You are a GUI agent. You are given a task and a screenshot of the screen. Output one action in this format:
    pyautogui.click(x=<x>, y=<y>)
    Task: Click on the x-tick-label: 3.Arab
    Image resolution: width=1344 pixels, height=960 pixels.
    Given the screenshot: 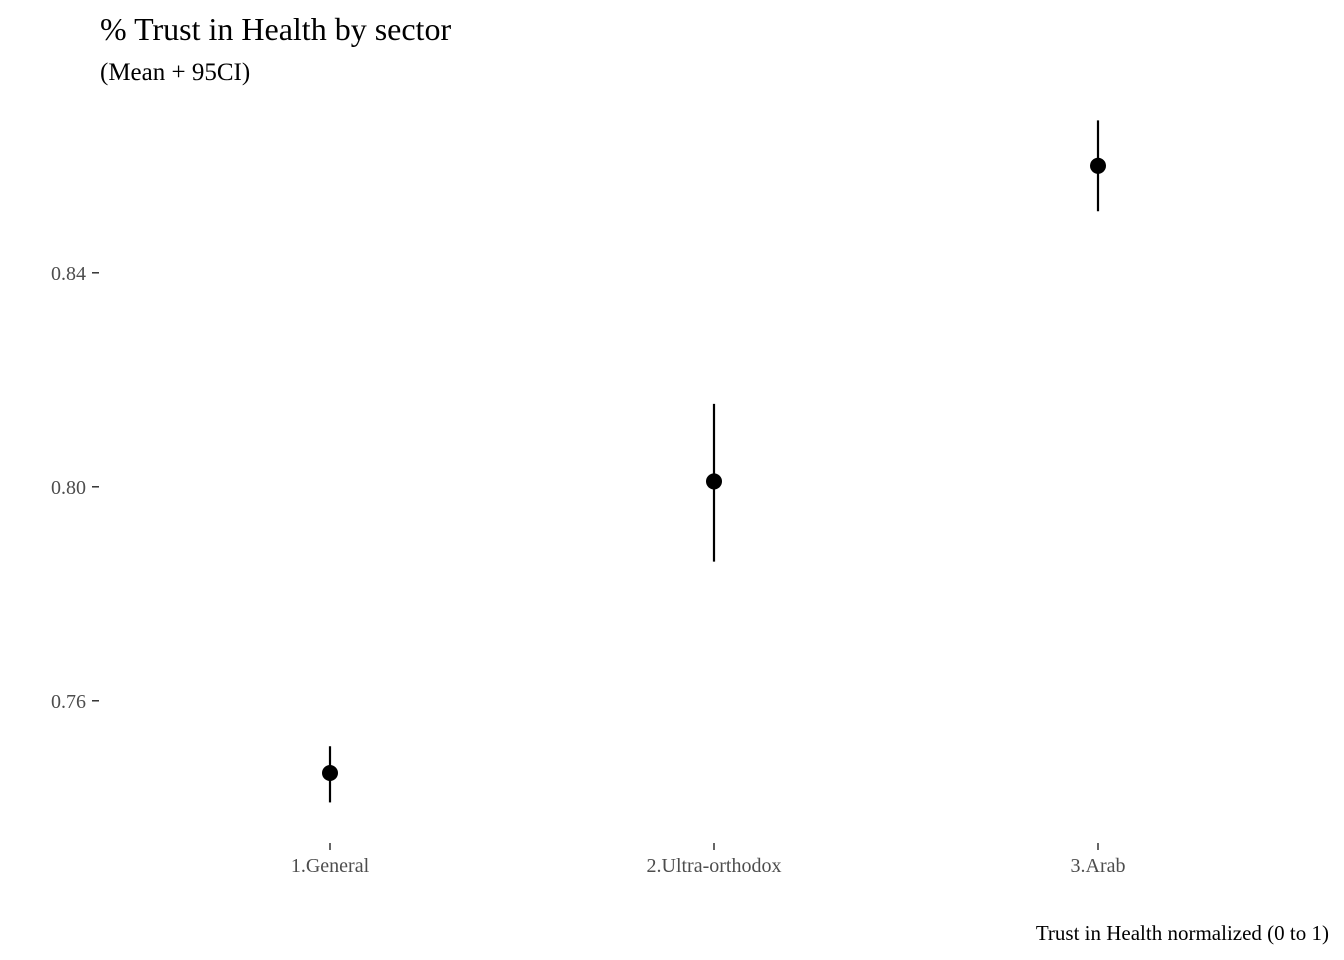 What is the action you would take?
    pyautogui.click(x=1098, y=866)
    